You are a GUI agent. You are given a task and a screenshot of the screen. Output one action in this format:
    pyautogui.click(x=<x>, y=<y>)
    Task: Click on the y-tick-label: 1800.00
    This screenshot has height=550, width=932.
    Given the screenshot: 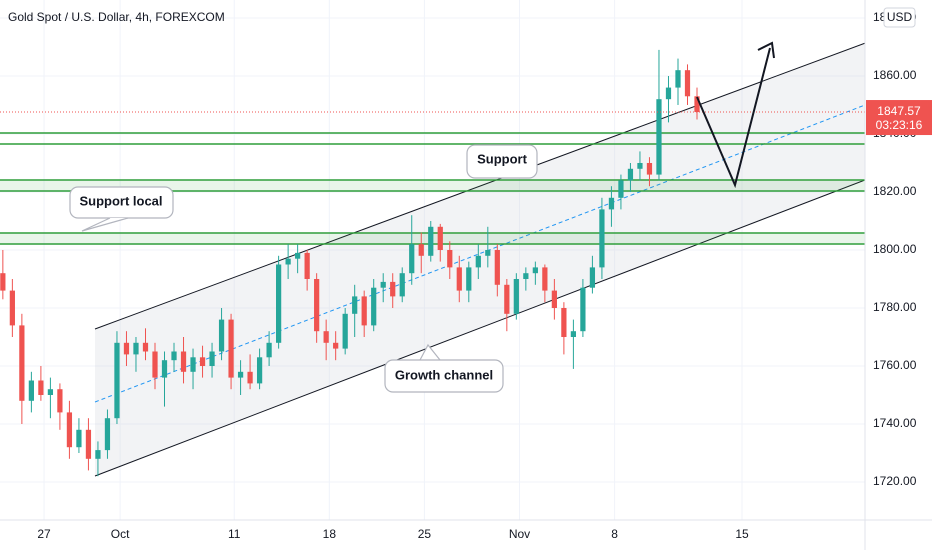 What is the action you would take?
    pyautogui.click(x=895, y=249)
    